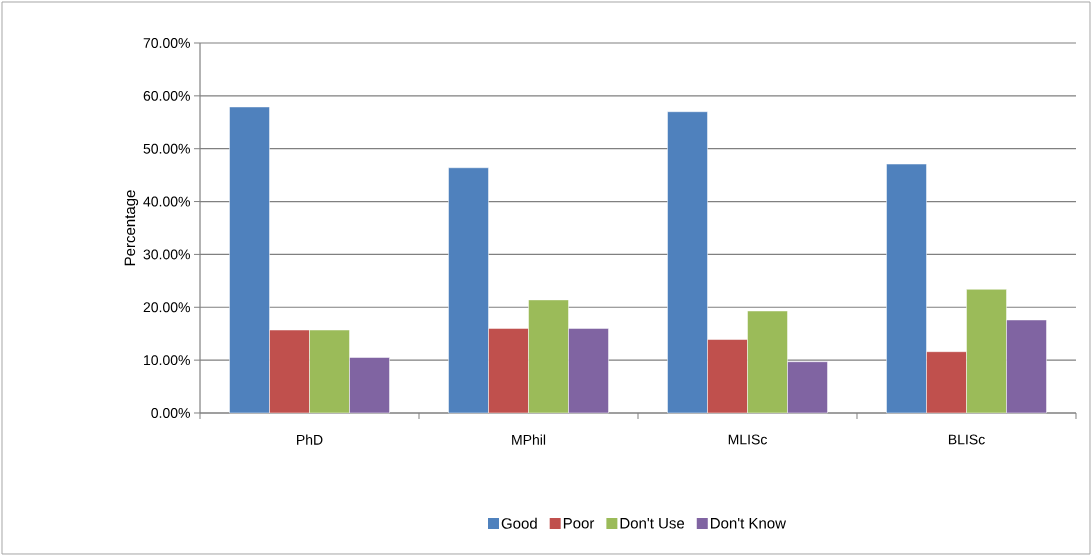 This screenshot has width=1092, height=556. I want to click on y-tick-label: 60.00%, so click(166, 95).